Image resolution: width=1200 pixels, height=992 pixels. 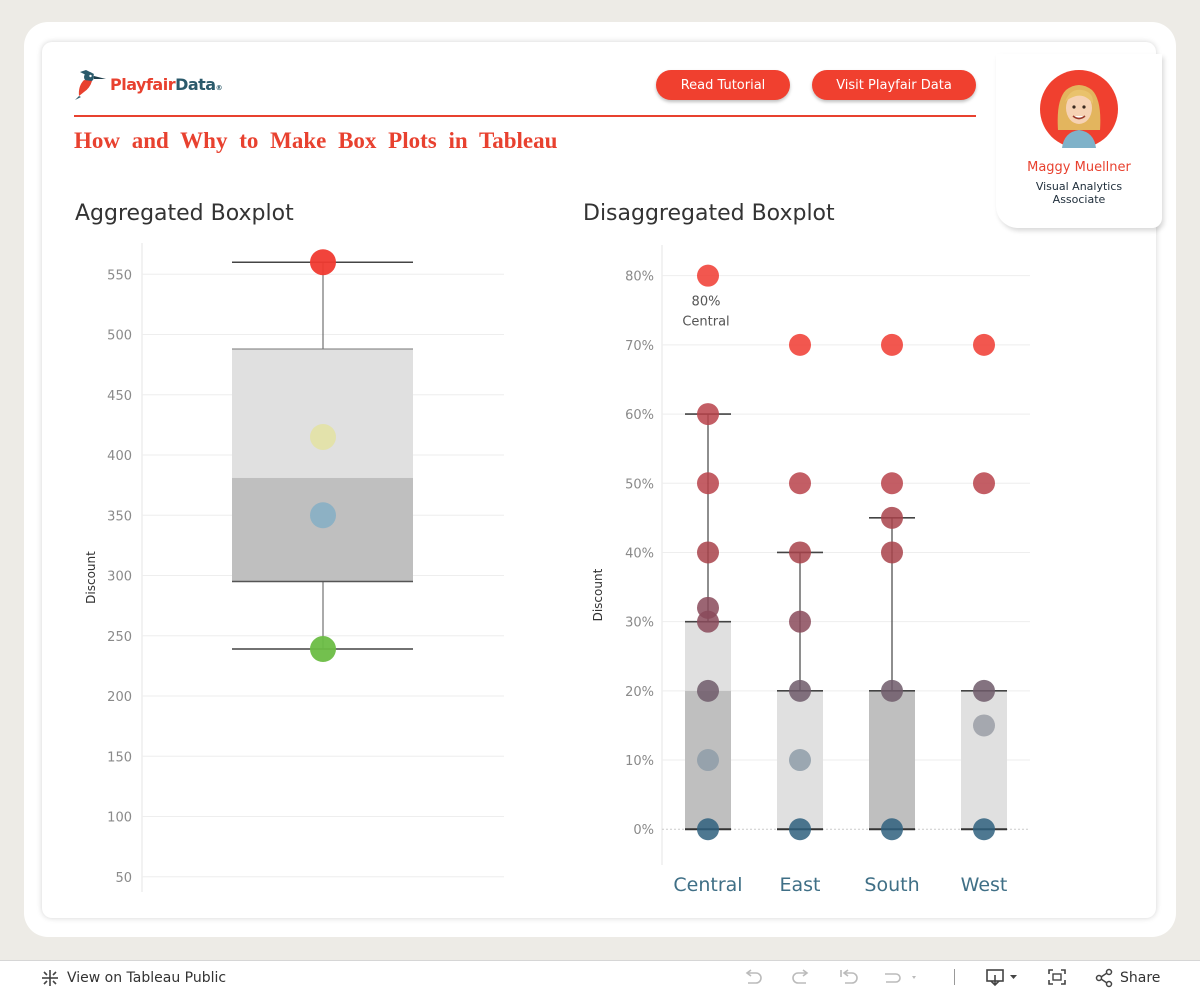 I want to click on category-label: East, so click(x=800, y=885).